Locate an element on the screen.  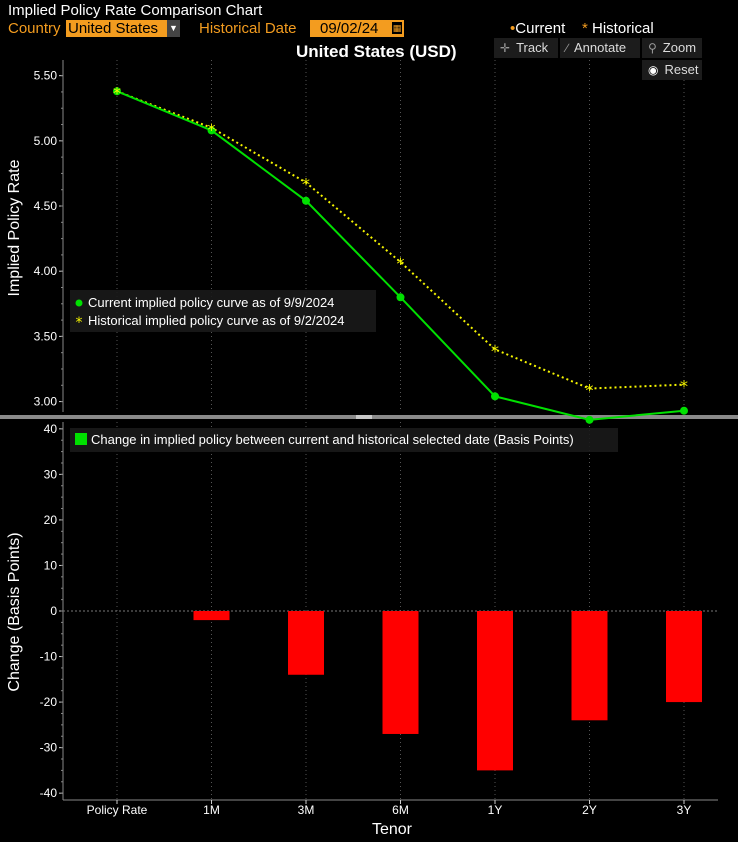
y-tick-label-bottom: -10 is located at coordinates (49, 657).